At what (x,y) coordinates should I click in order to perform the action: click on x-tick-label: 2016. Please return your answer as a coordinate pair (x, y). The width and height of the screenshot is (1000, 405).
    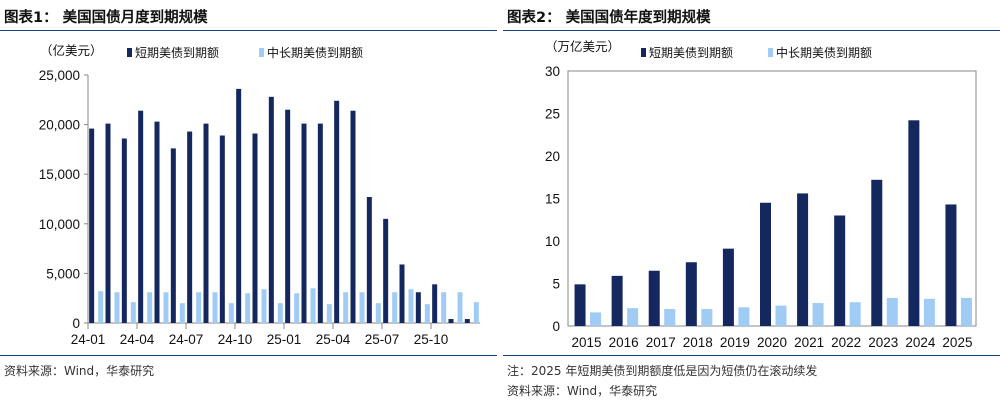
    Looking at the image, I should click on (624, 342).